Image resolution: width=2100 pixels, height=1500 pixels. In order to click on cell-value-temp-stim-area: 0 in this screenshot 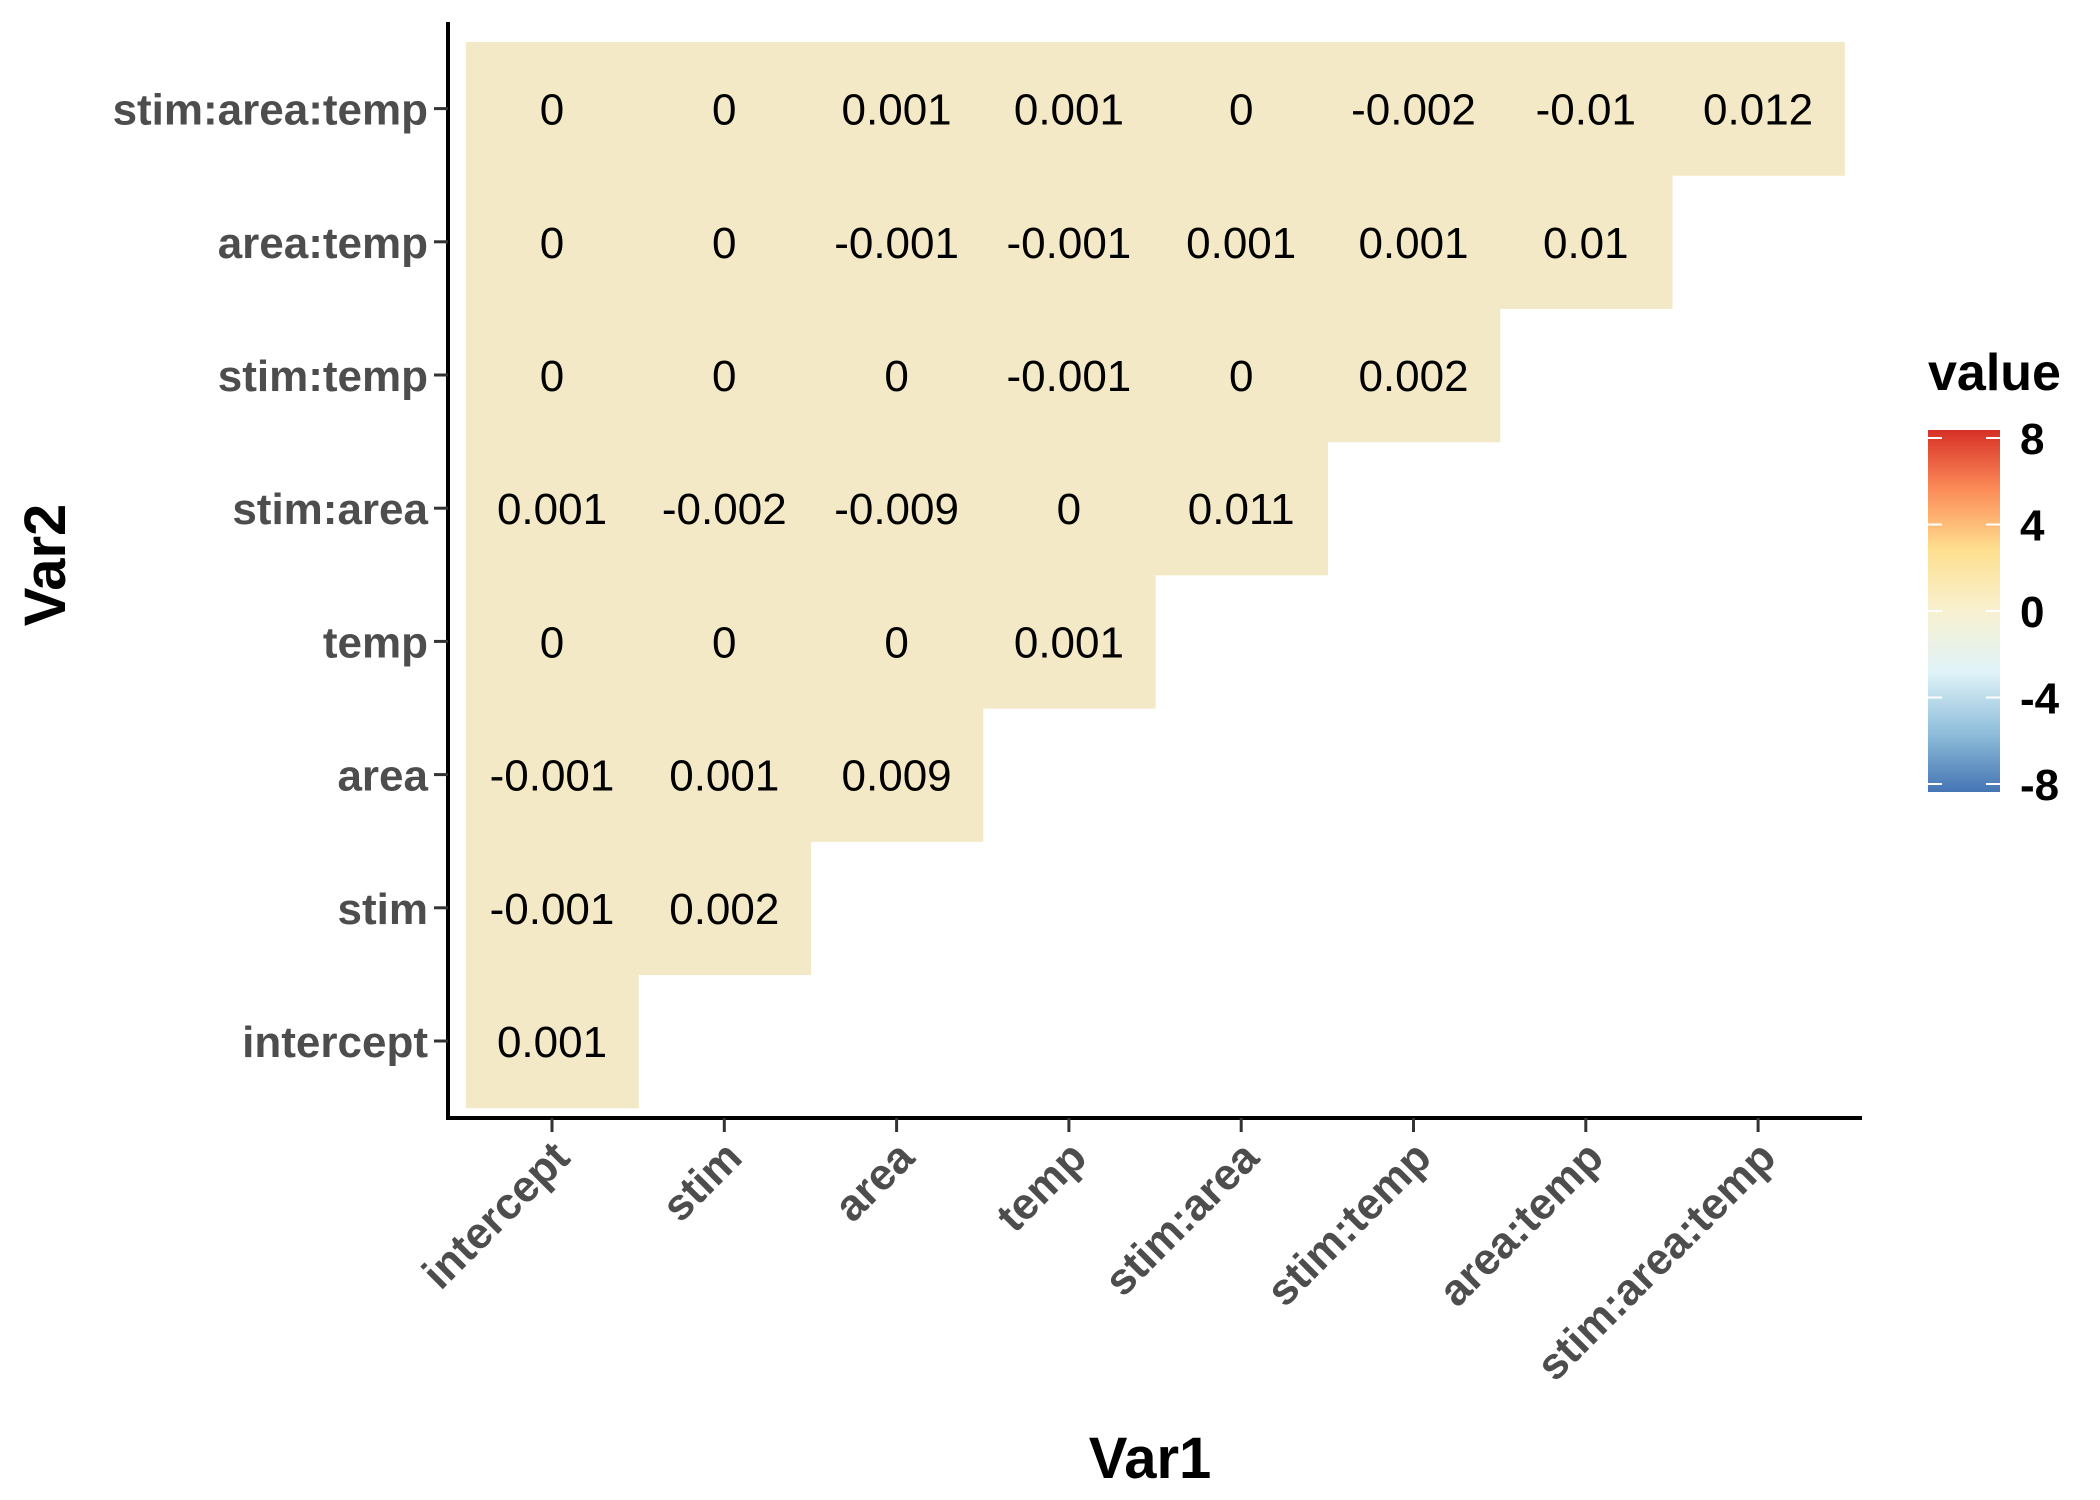, I will do `click(1069, 509)`.